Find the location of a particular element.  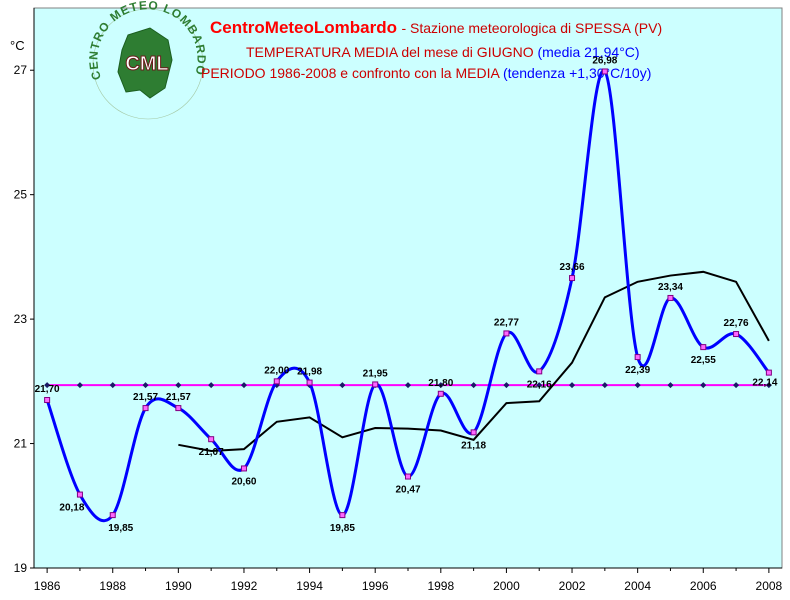

data-label: 22,77 is located at coordinates (506, 322).